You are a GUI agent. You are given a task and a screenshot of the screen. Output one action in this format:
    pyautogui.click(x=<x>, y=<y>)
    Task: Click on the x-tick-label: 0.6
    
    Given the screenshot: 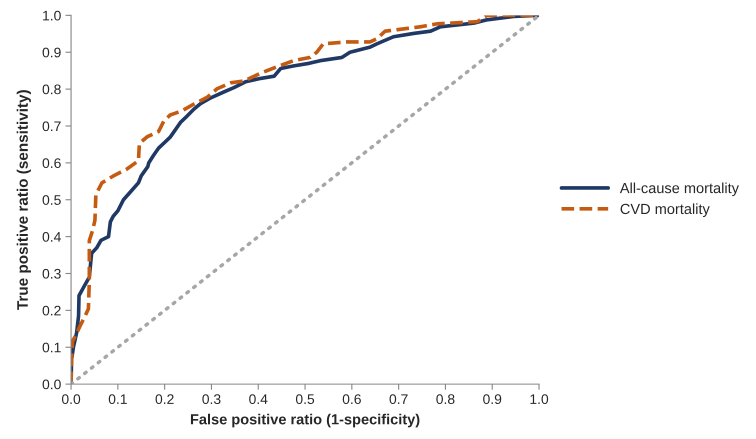 What is the action you would take?
    pyautogui.click(x=351, y=399)
    